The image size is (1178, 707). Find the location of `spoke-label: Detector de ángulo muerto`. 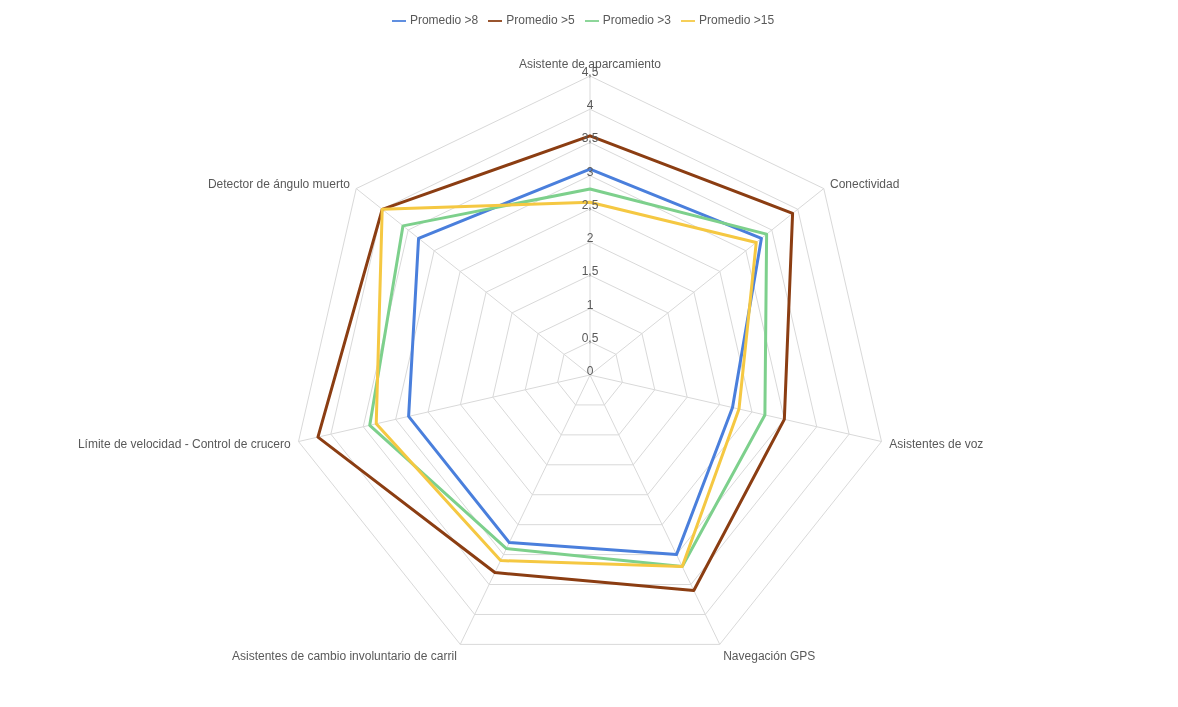

spoke-label: Detector de ángulo muerto is located at coordinates (279, 183).